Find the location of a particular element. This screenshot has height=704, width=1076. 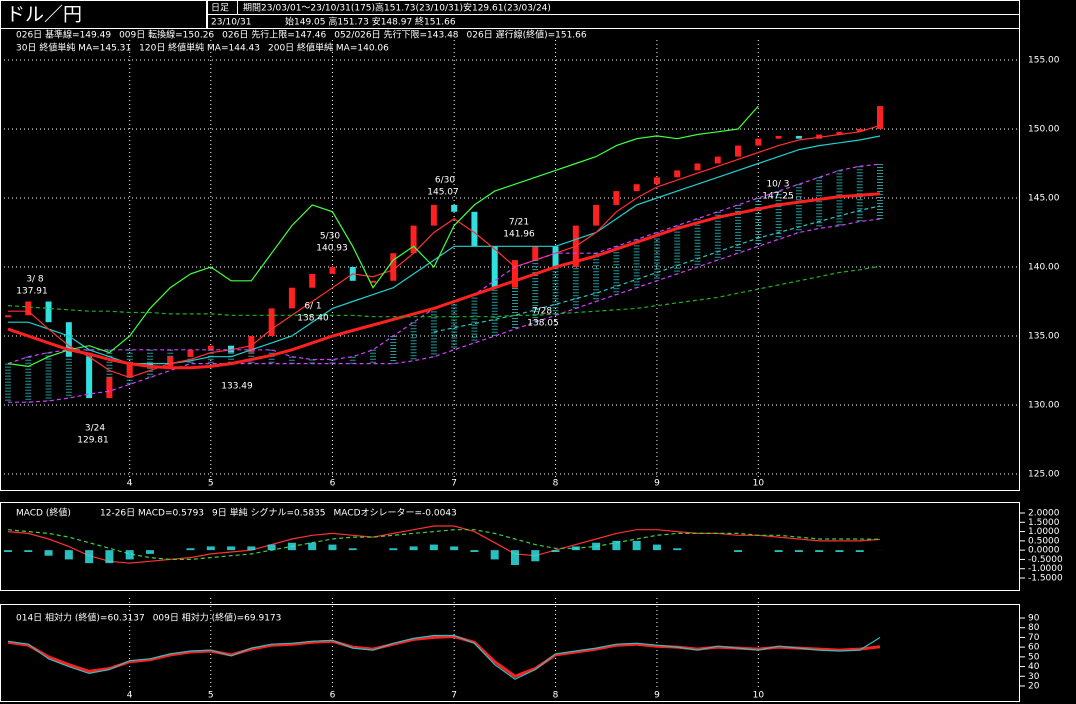

rsi-frame is located at coordinates (510, 653).